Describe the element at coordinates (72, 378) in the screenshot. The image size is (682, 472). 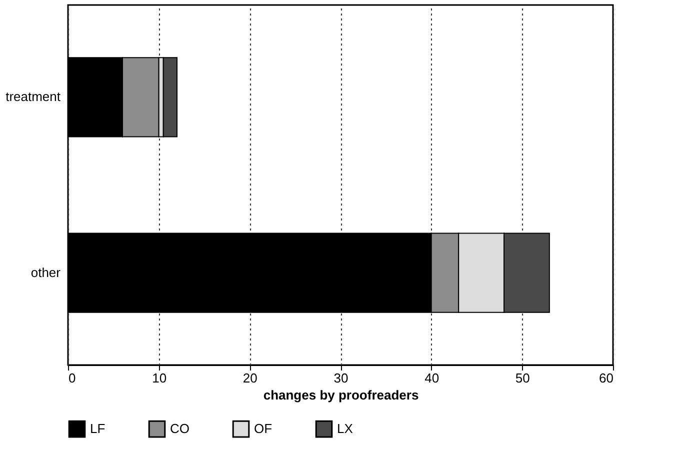
I see `x-tick-label: 0` at that location.